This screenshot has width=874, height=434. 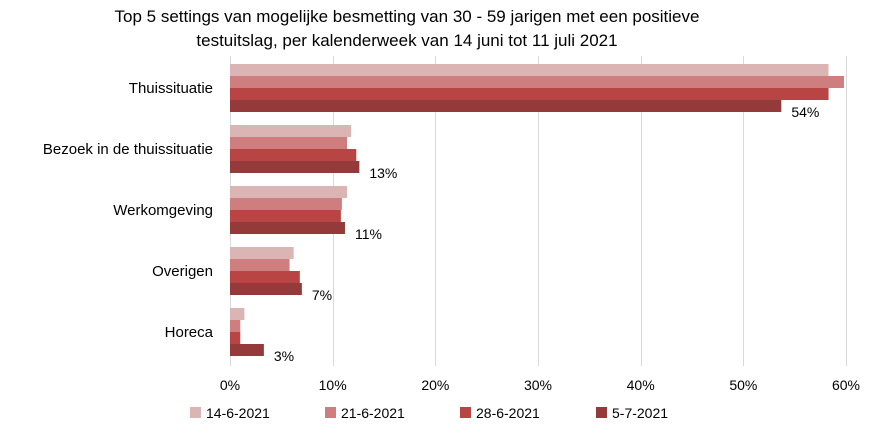 What do you see at coordinates (189, 332) in the screenshot?
I see `category-label-4: Horeca` at bounding box center [189, 332].